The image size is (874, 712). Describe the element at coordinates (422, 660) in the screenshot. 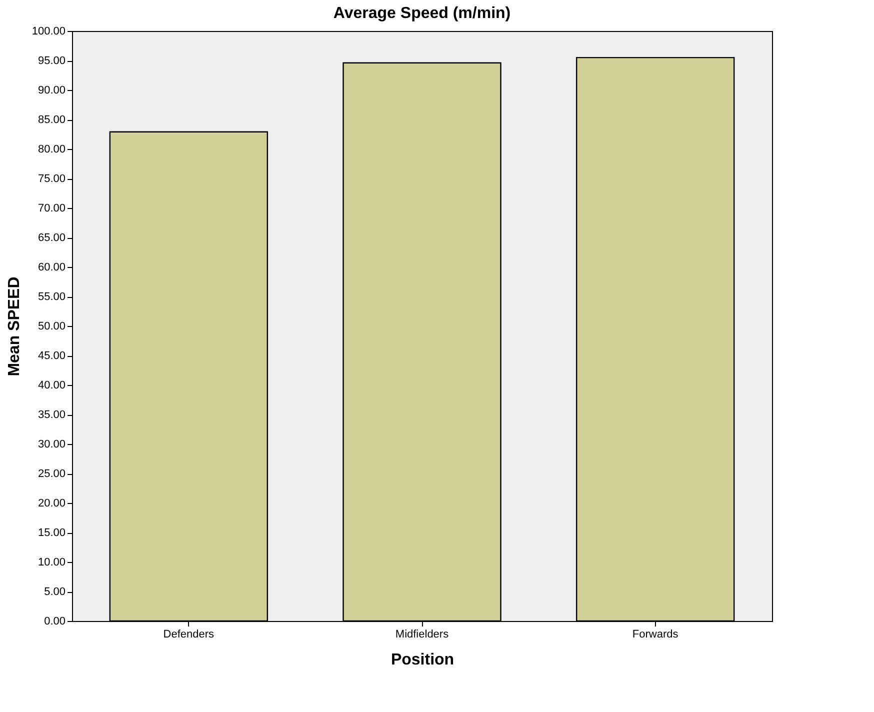

I see `x-axis-title: Position` at that location.